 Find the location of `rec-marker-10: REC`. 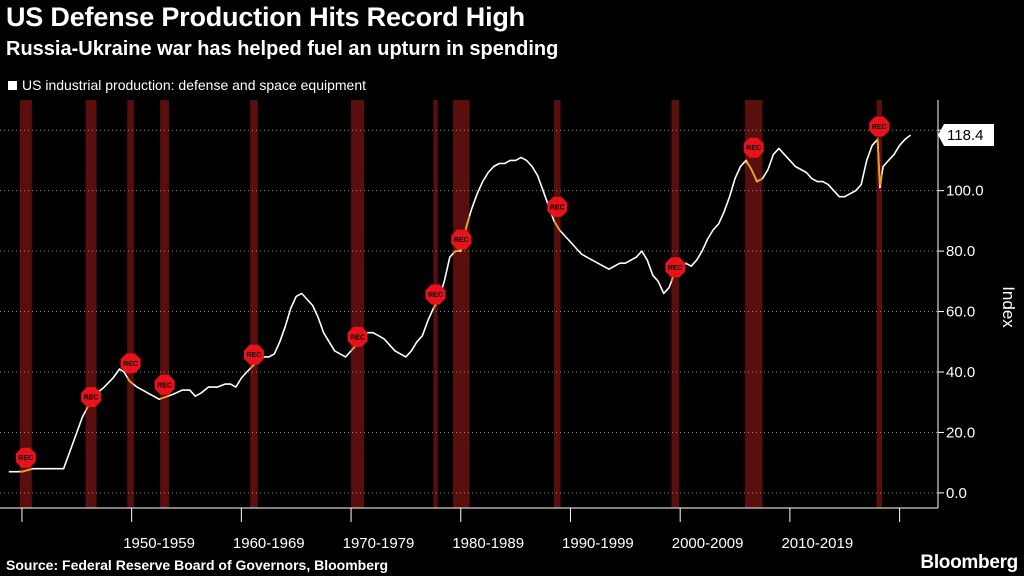

rec-marker-10: REC is located at coordinates (753, 147).